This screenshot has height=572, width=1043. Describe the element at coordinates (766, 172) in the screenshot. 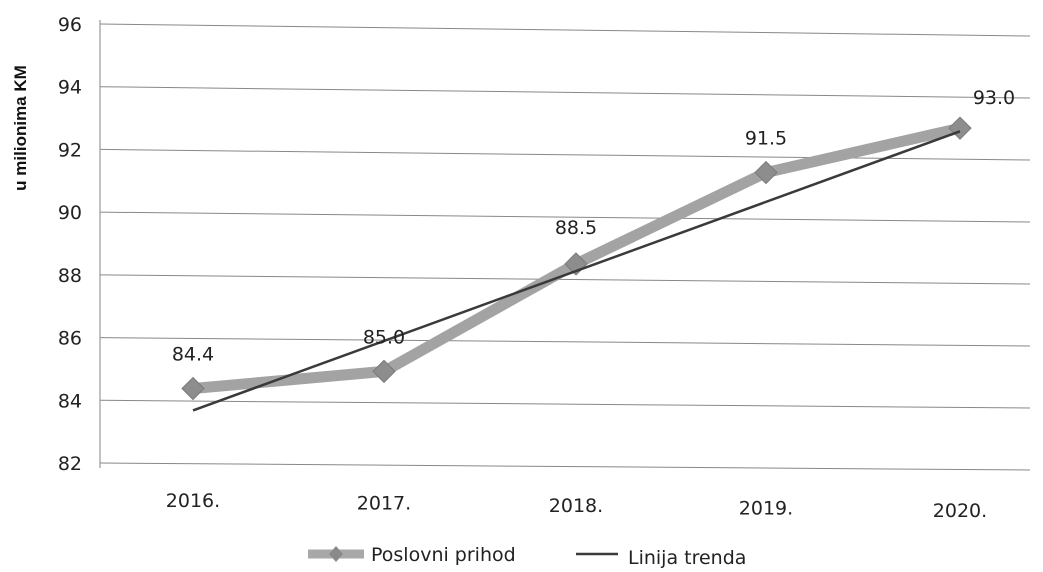

I see `marker-2019` at that location.